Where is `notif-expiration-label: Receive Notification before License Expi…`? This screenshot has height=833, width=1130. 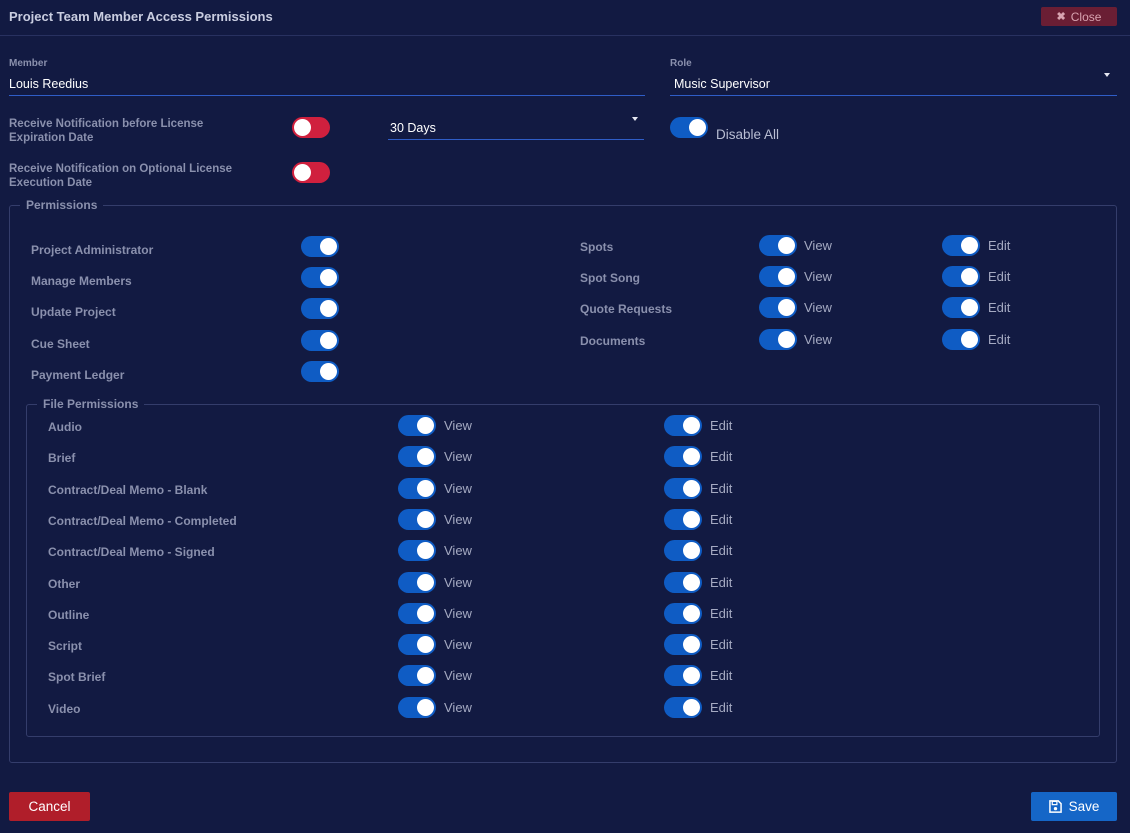 notif-expiration-label: Receive Notification before License Expi… is located at coordinates (106, 131).